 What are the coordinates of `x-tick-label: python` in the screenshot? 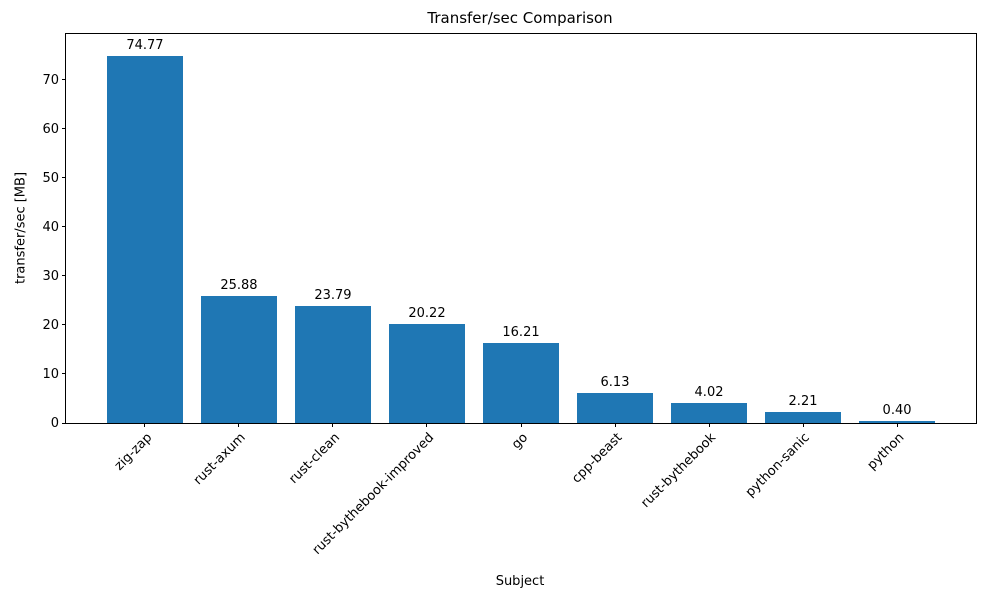 It's located at (885, 452).